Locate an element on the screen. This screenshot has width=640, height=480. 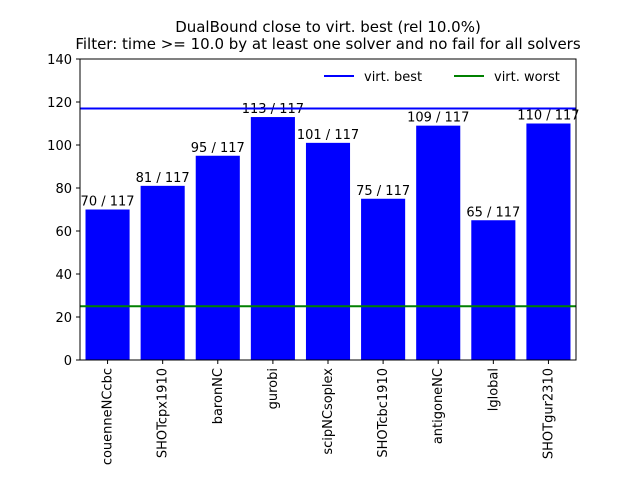
x-tick-label: SHOTgur2310 is located at coordinates (548, 413).